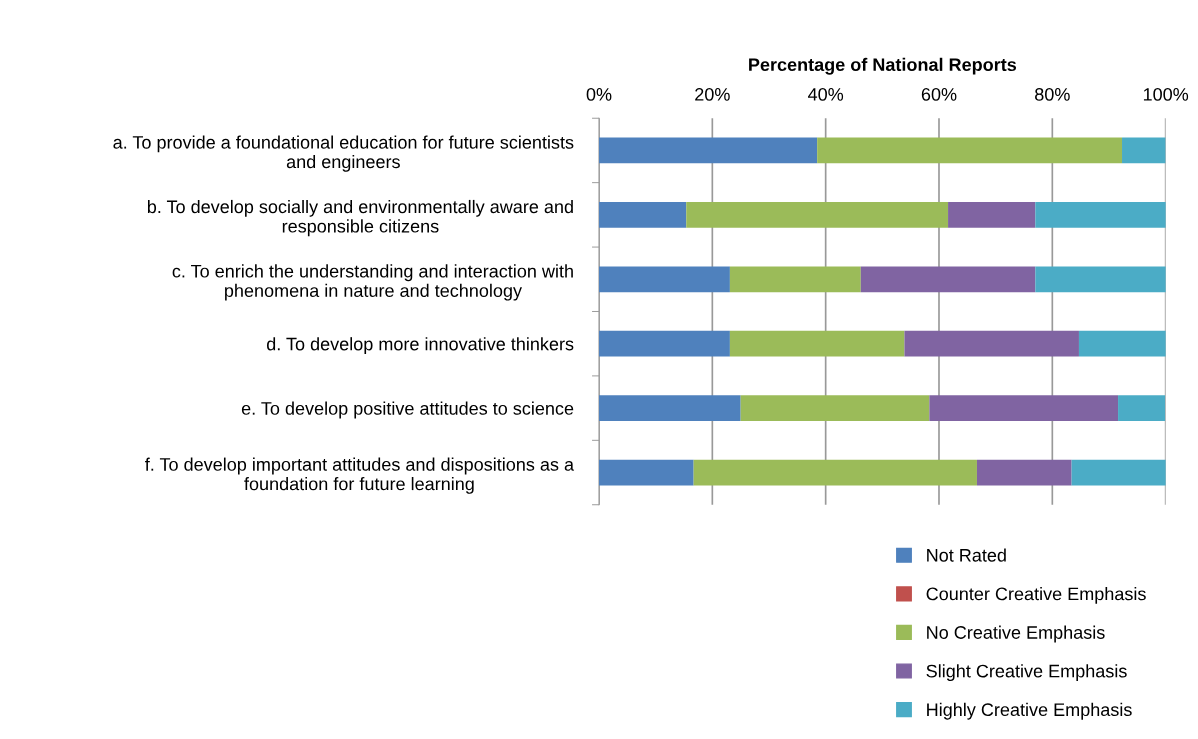  I want to click on x-tick-label: 100%, so click(1166, 94).